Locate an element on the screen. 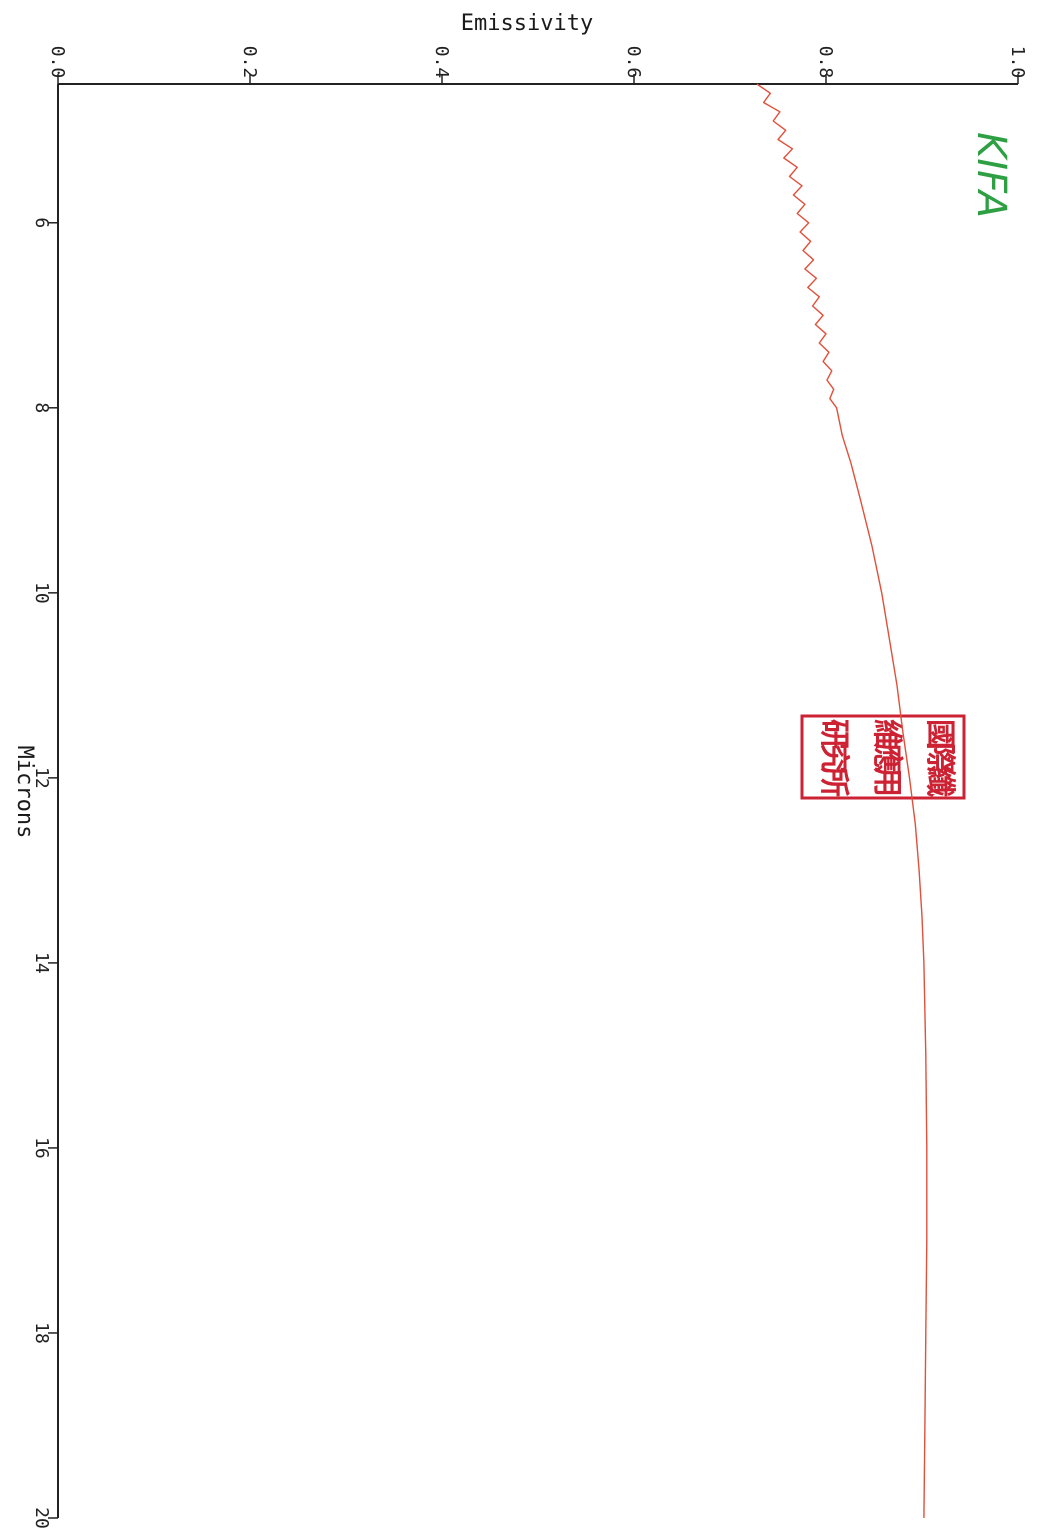  value-tick-label: 0.8 is located at coordinates (825, 62).